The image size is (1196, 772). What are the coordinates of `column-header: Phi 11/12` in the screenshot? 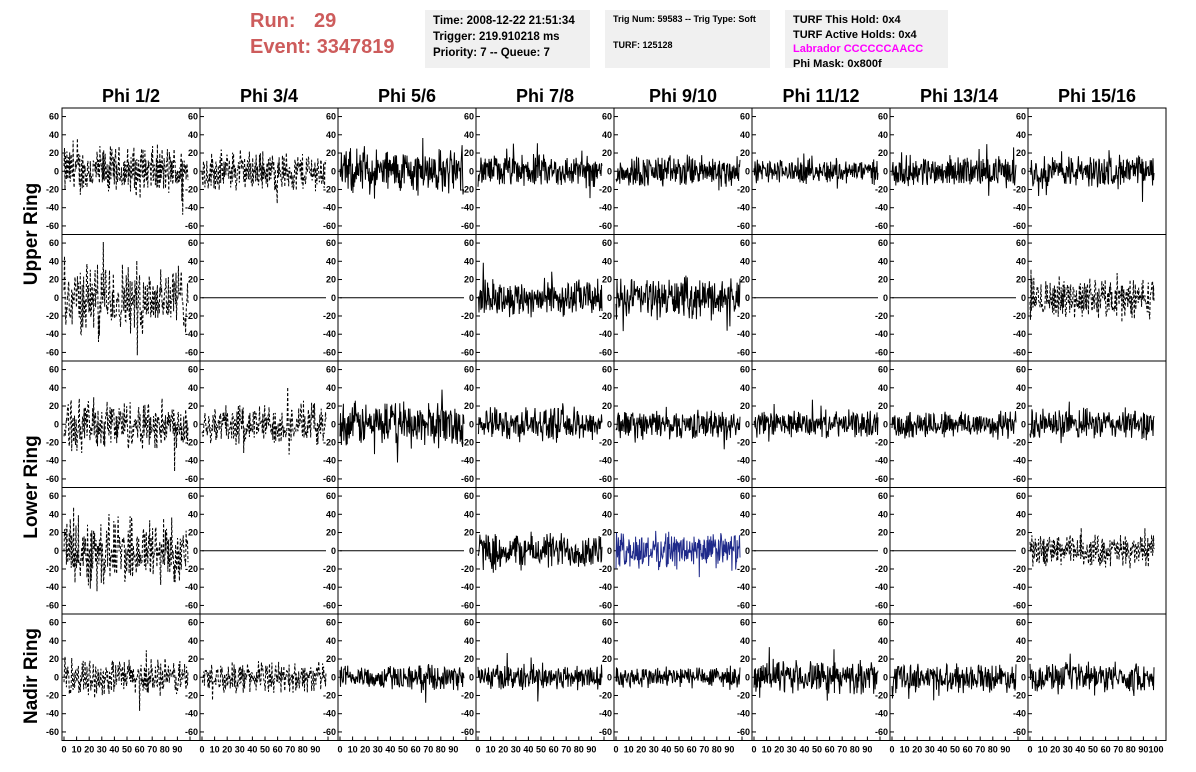 It's located at (821, 96).